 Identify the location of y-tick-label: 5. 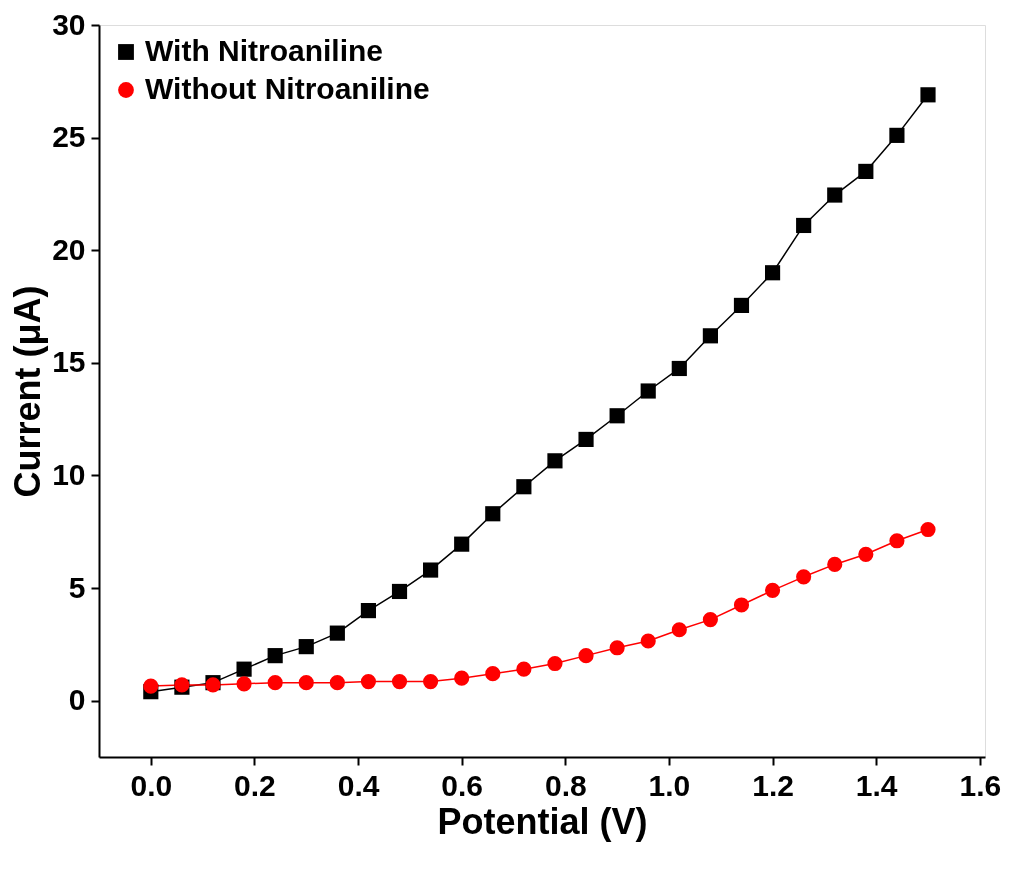
(77, 587).